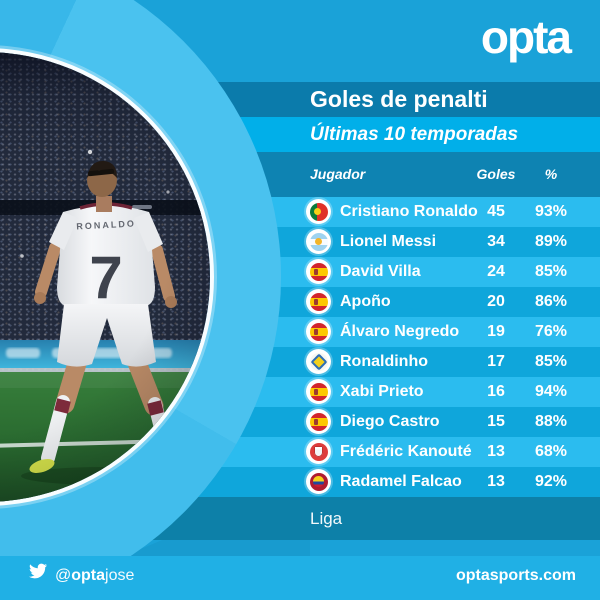  I want to click on player-goals: 45, so click(496, 211).